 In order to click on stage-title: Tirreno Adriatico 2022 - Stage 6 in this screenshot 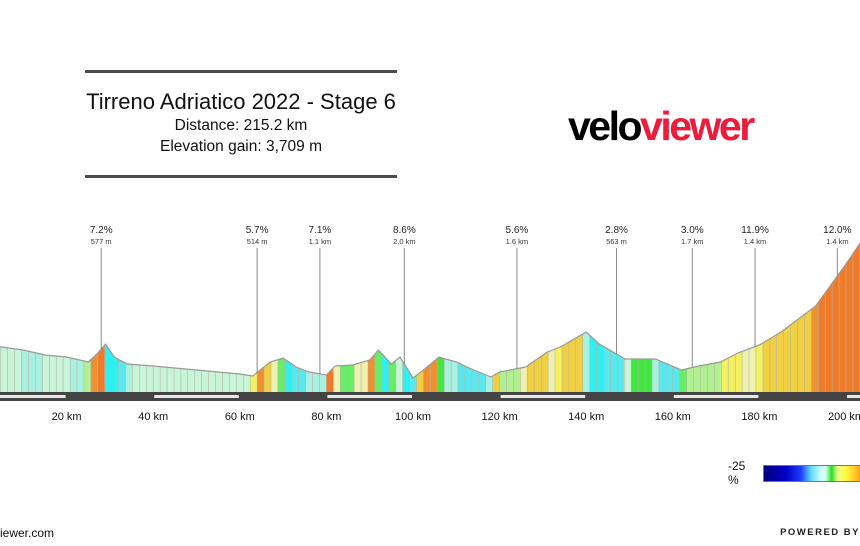, I will do `click(241, 101)`.